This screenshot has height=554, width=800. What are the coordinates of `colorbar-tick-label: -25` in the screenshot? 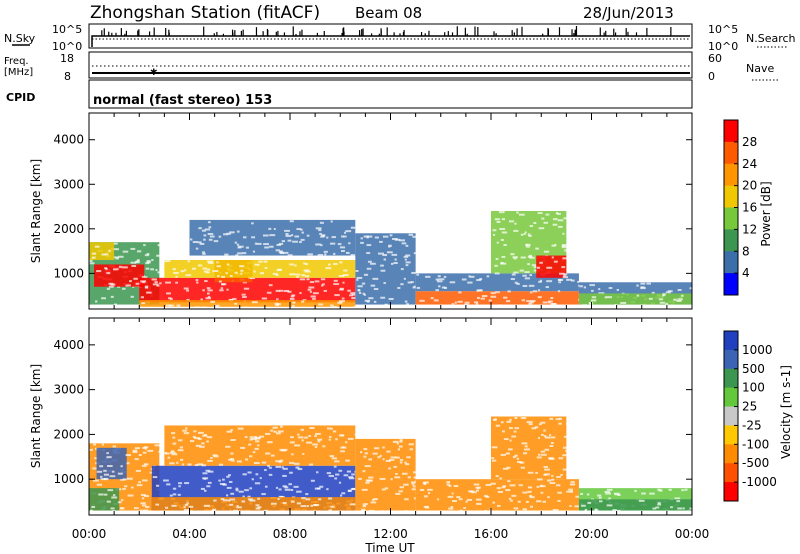 It's located at (752, 425).